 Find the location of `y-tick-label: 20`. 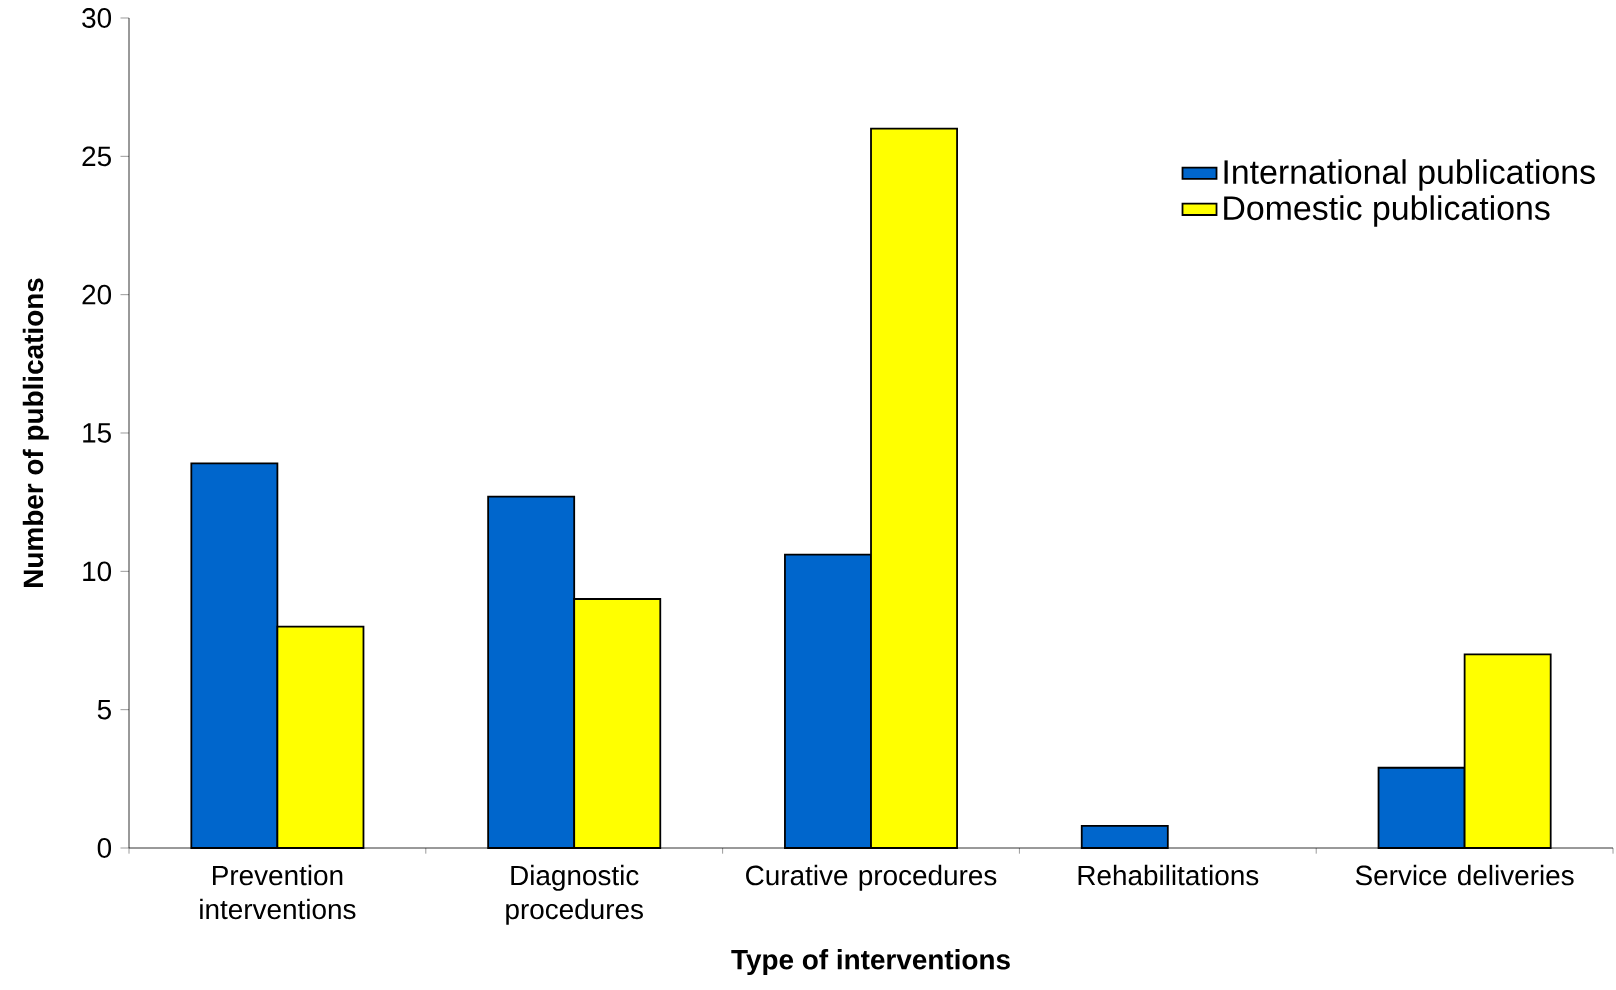

y-tick-label: 20 is located at coordinates (97, 294).